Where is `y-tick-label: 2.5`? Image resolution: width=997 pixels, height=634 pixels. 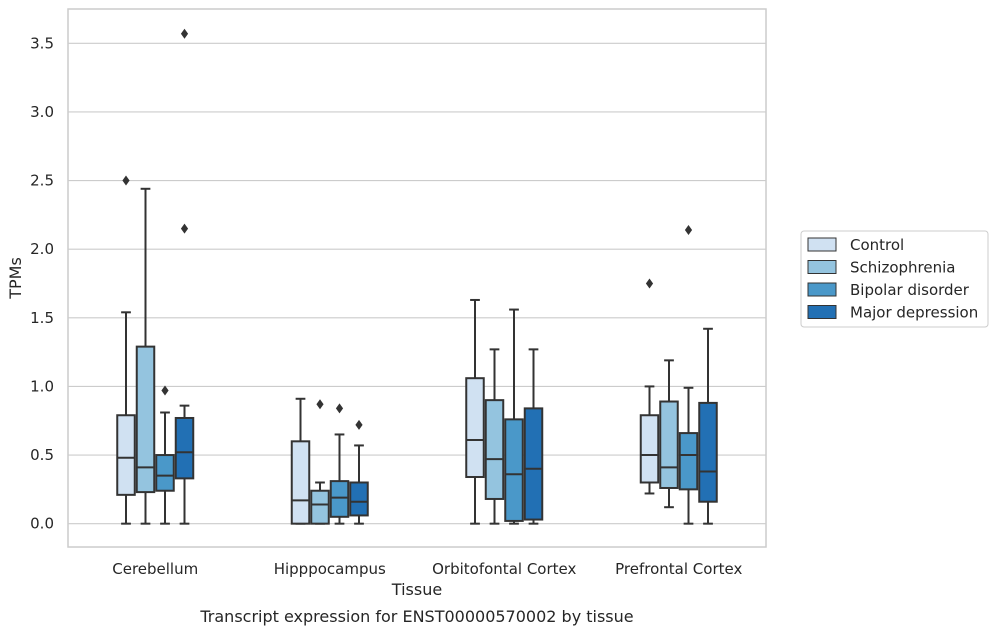 y-tick-label: 2.5 is located at coordinates (42, 181).